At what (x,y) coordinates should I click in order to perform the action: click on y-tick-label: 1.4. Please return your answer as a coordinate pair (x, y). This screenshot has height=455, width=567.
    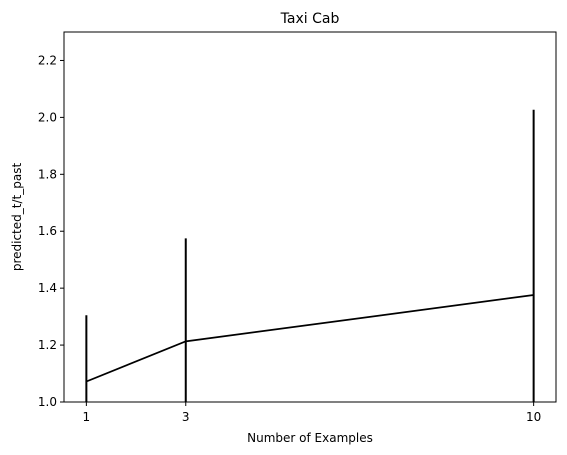
    Looking at the image, I should click on (47, 288).